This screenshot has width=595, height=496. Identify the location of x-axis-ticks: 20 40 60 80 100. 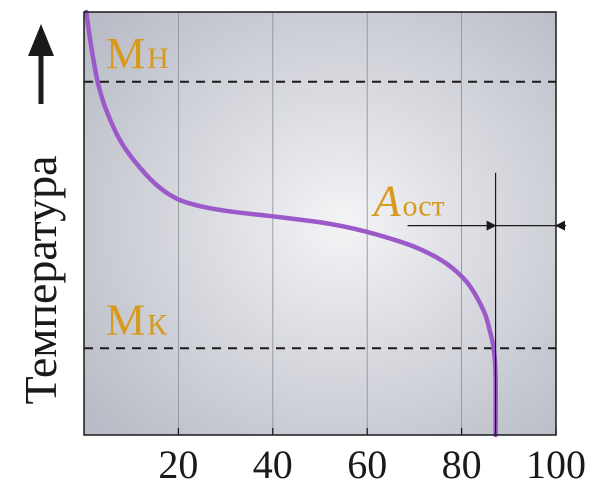
(372, 457).